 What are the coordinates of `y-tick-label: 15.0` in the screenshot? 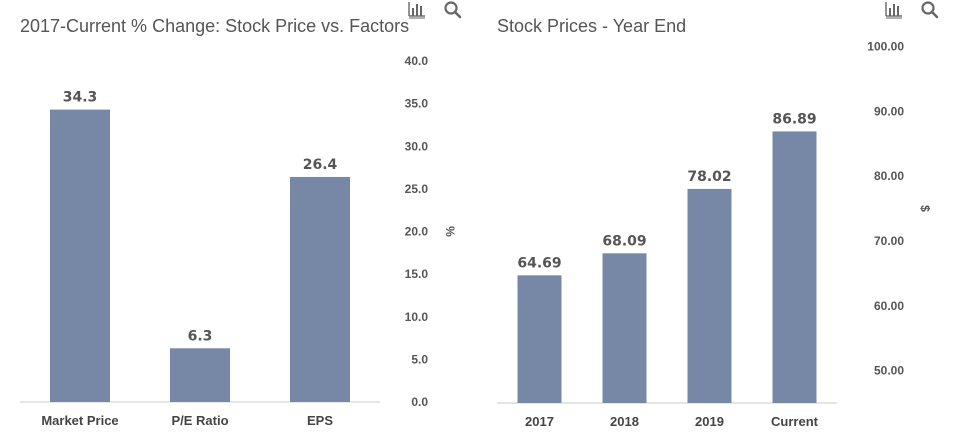 It's located at (417, 274).